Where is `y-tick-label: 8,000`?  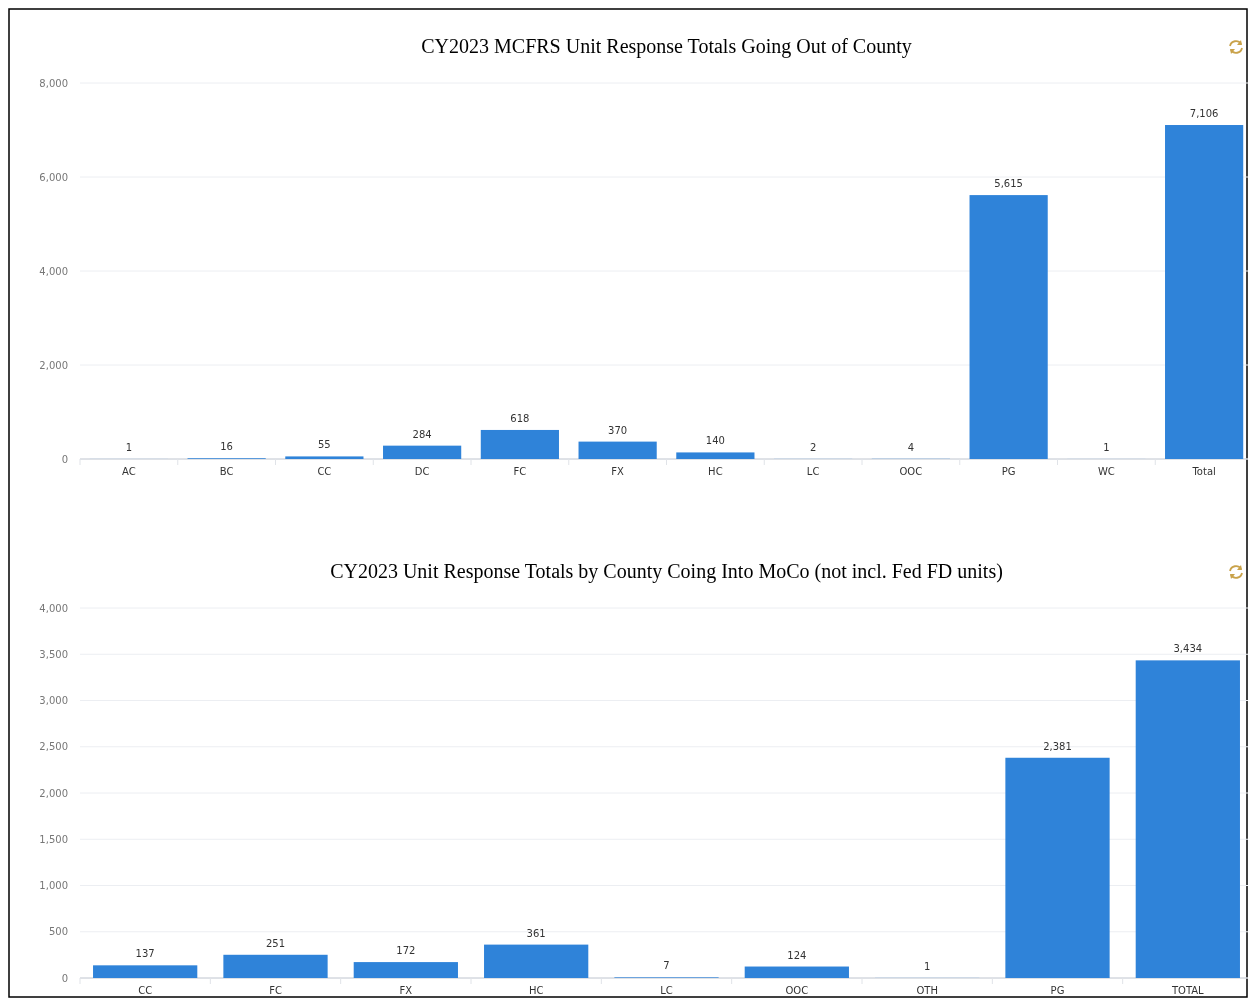 y-tick-label: 8,000 is located at coordinates (53, 83).